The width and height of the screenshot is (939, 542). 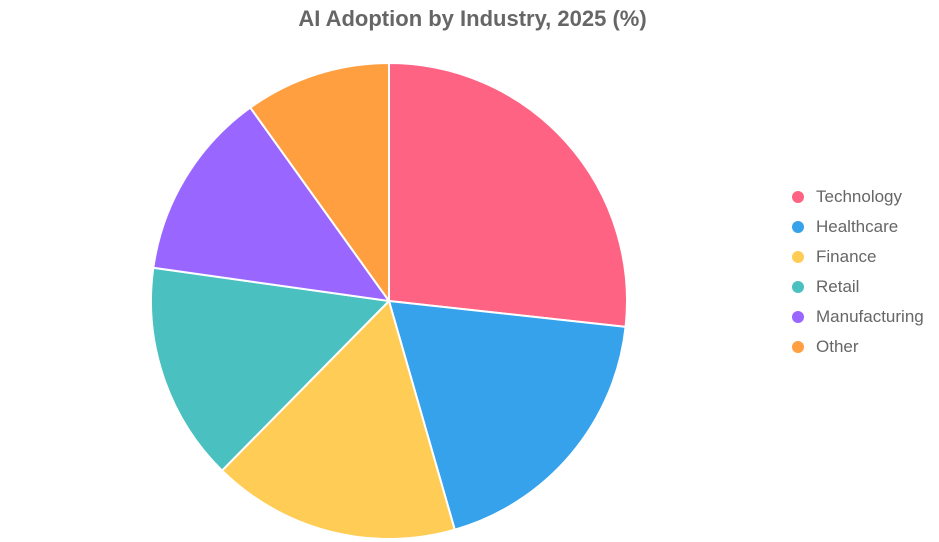 I want to click on legend-label: Manufacturing, so click(x=870, y=316).